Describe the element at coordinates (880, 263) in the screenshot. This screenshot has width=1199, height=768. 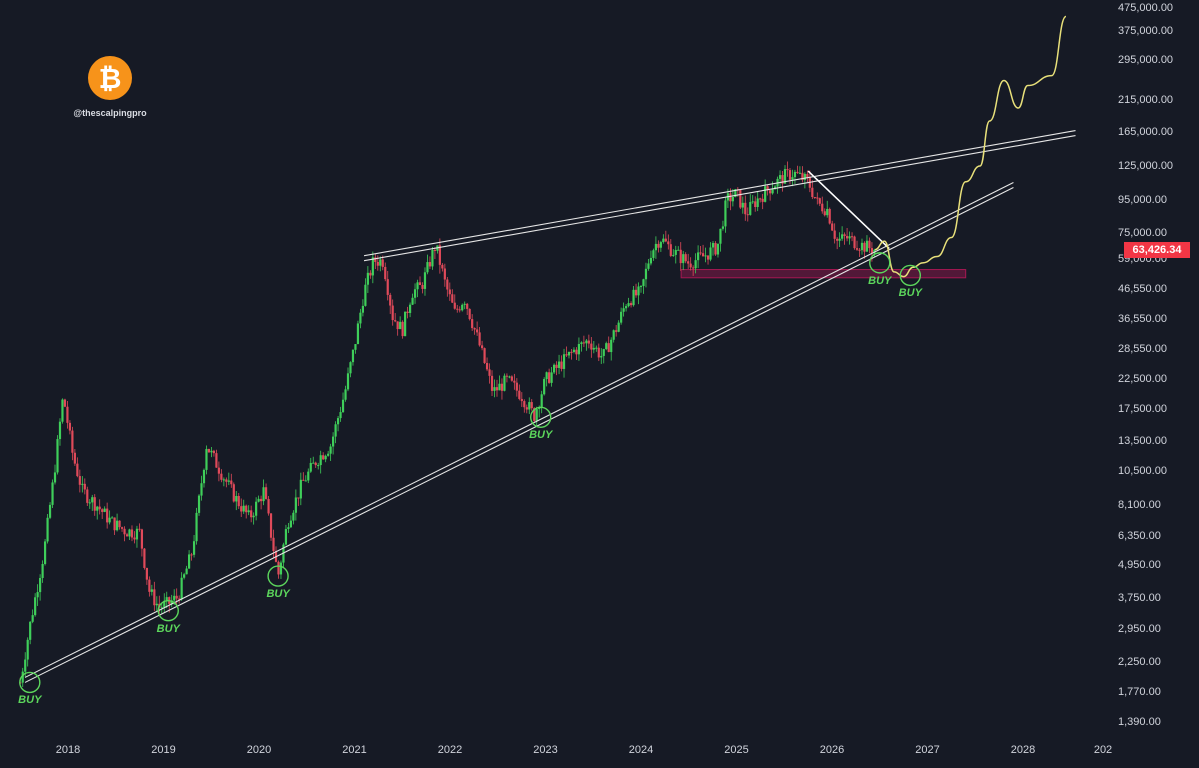
I see `buy-marker-circle` at that location.